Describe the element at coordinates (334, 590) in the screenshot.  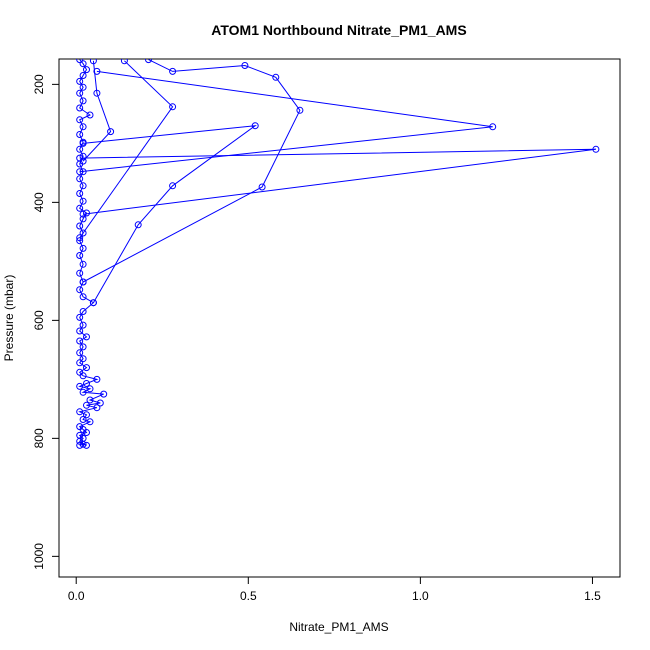
I see `x-axis: 0.0 0.5 1.0 1.5` at that location.